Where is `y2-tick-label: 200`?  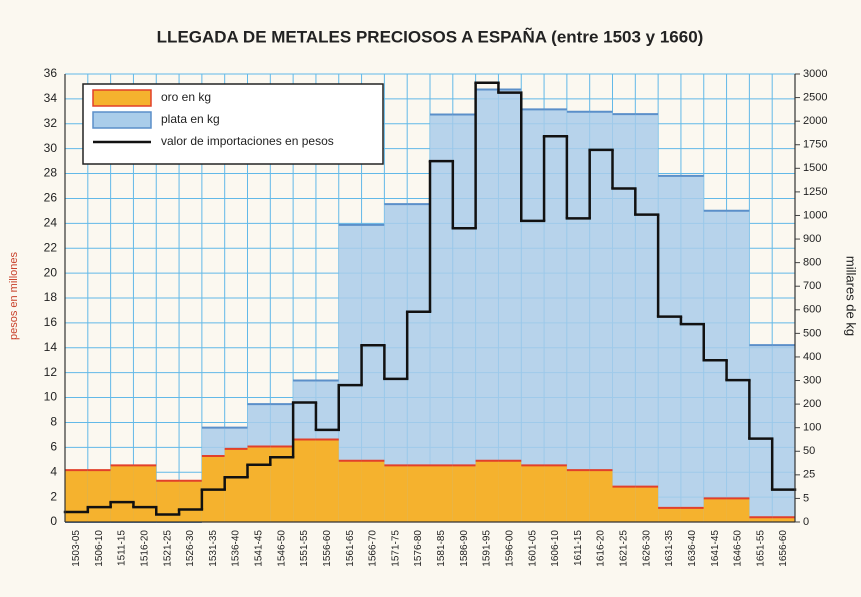 y2-tick-label: 200 is located at coordinates (812, 404).